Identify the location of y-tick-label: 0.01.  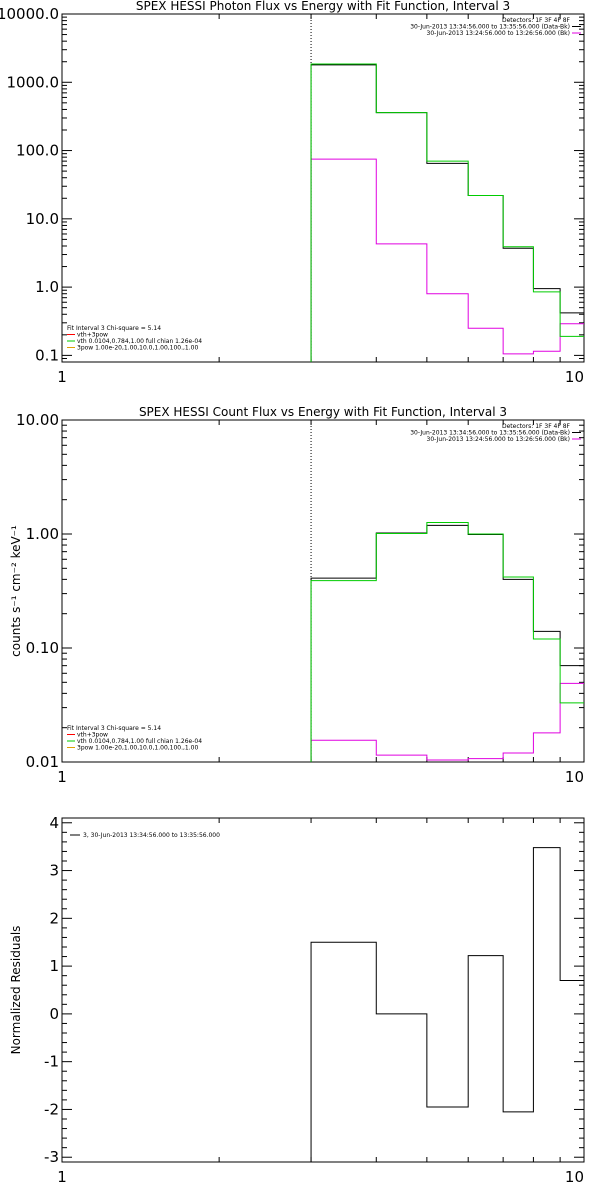
(42, 762).